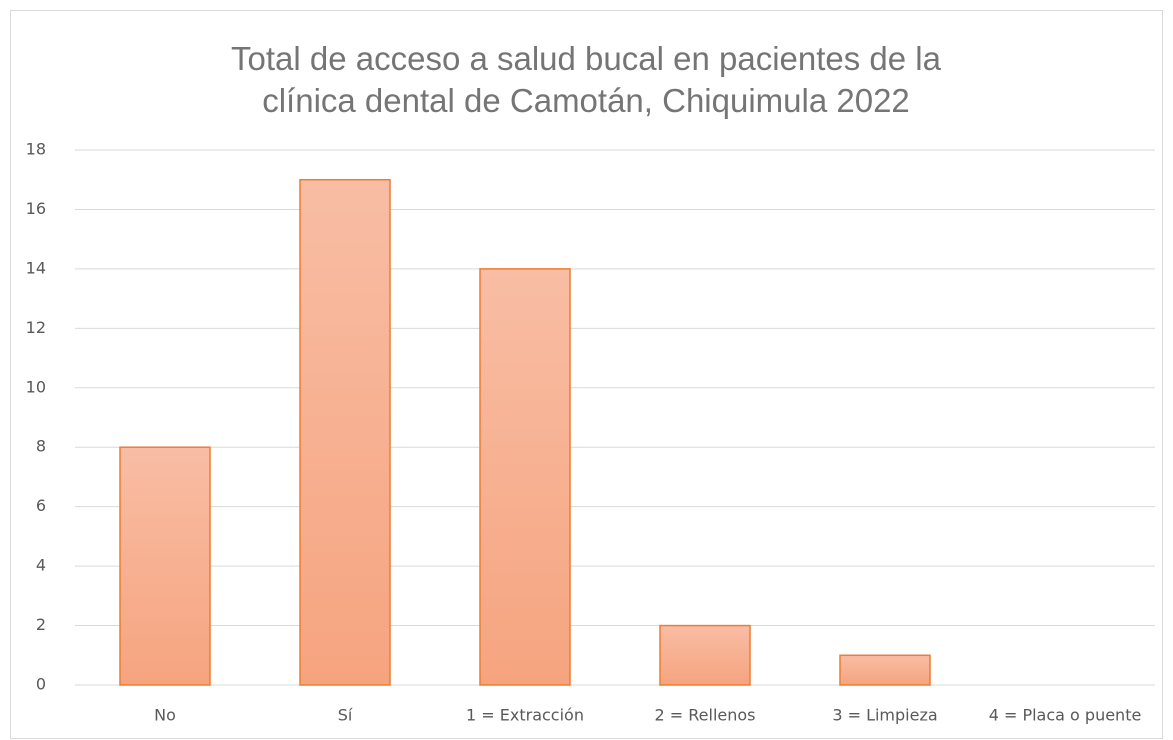 This screenshot has height=740, width=1173. I want to click on y-tick-label: 18, so click(36, 149).